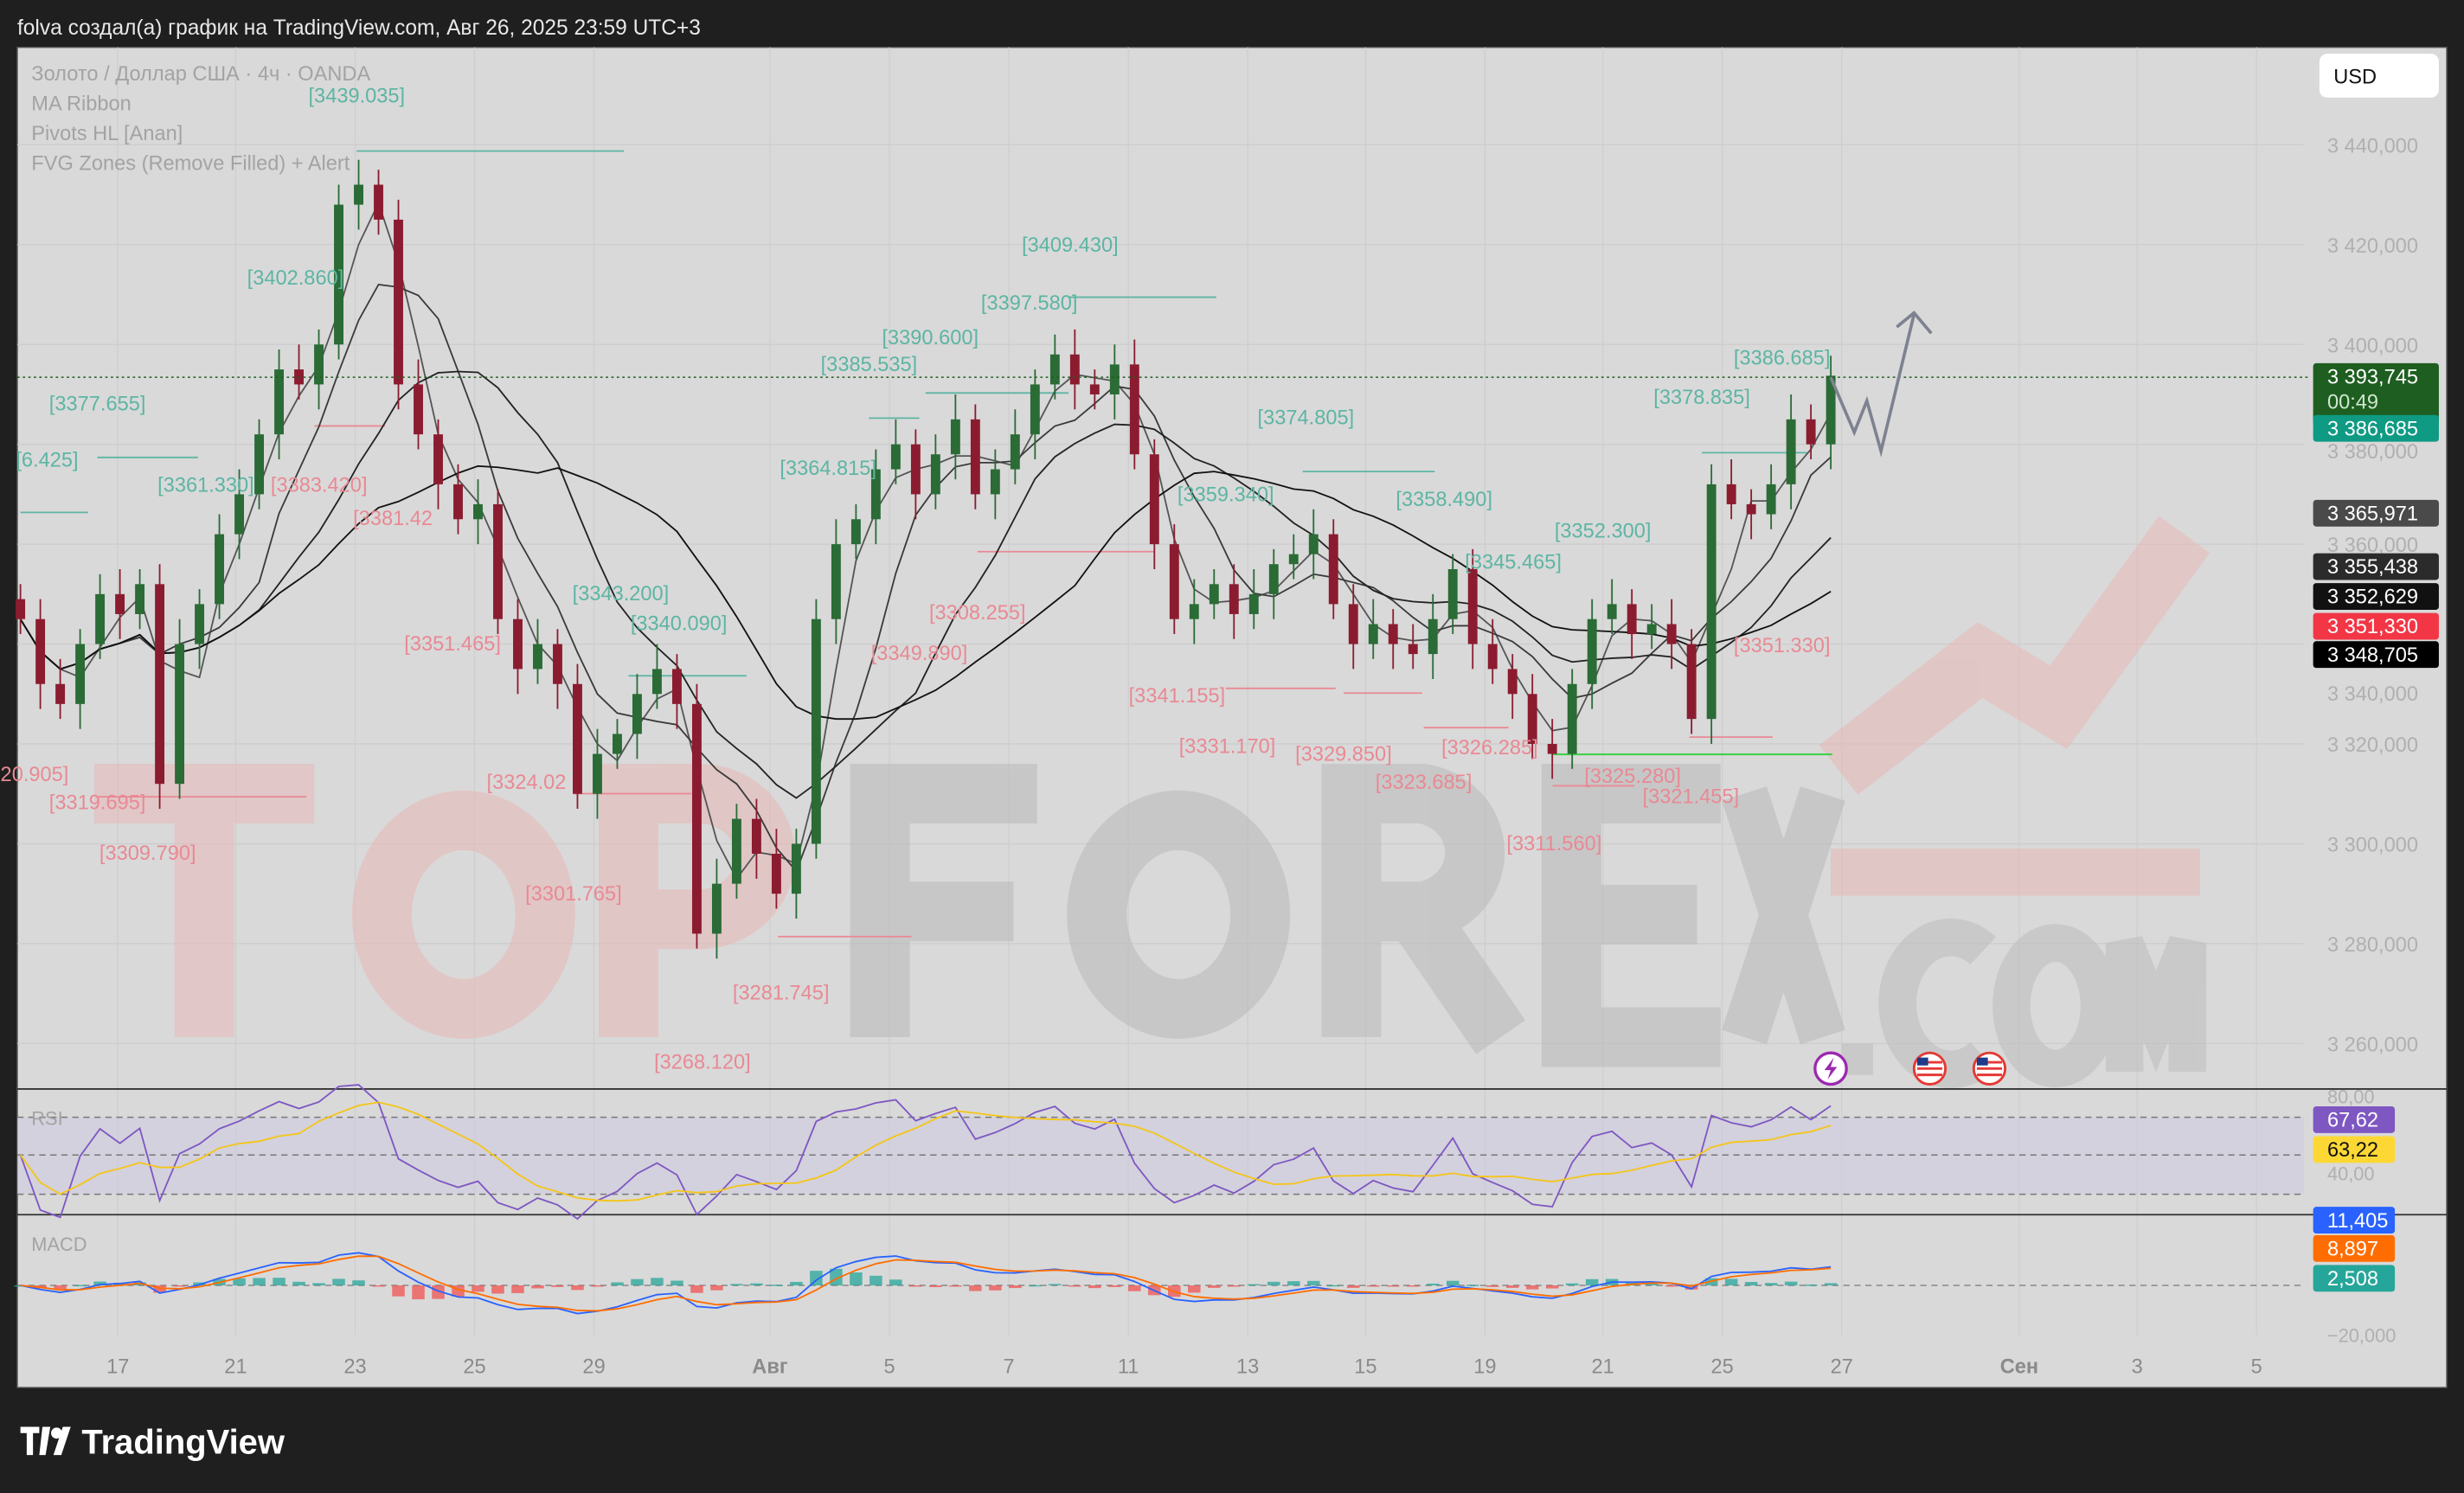  What do you see at coordinates (453, 644) in the screenshot?
I see `pivot-low-label: [3351.465]` at bounding box center [453, 644].